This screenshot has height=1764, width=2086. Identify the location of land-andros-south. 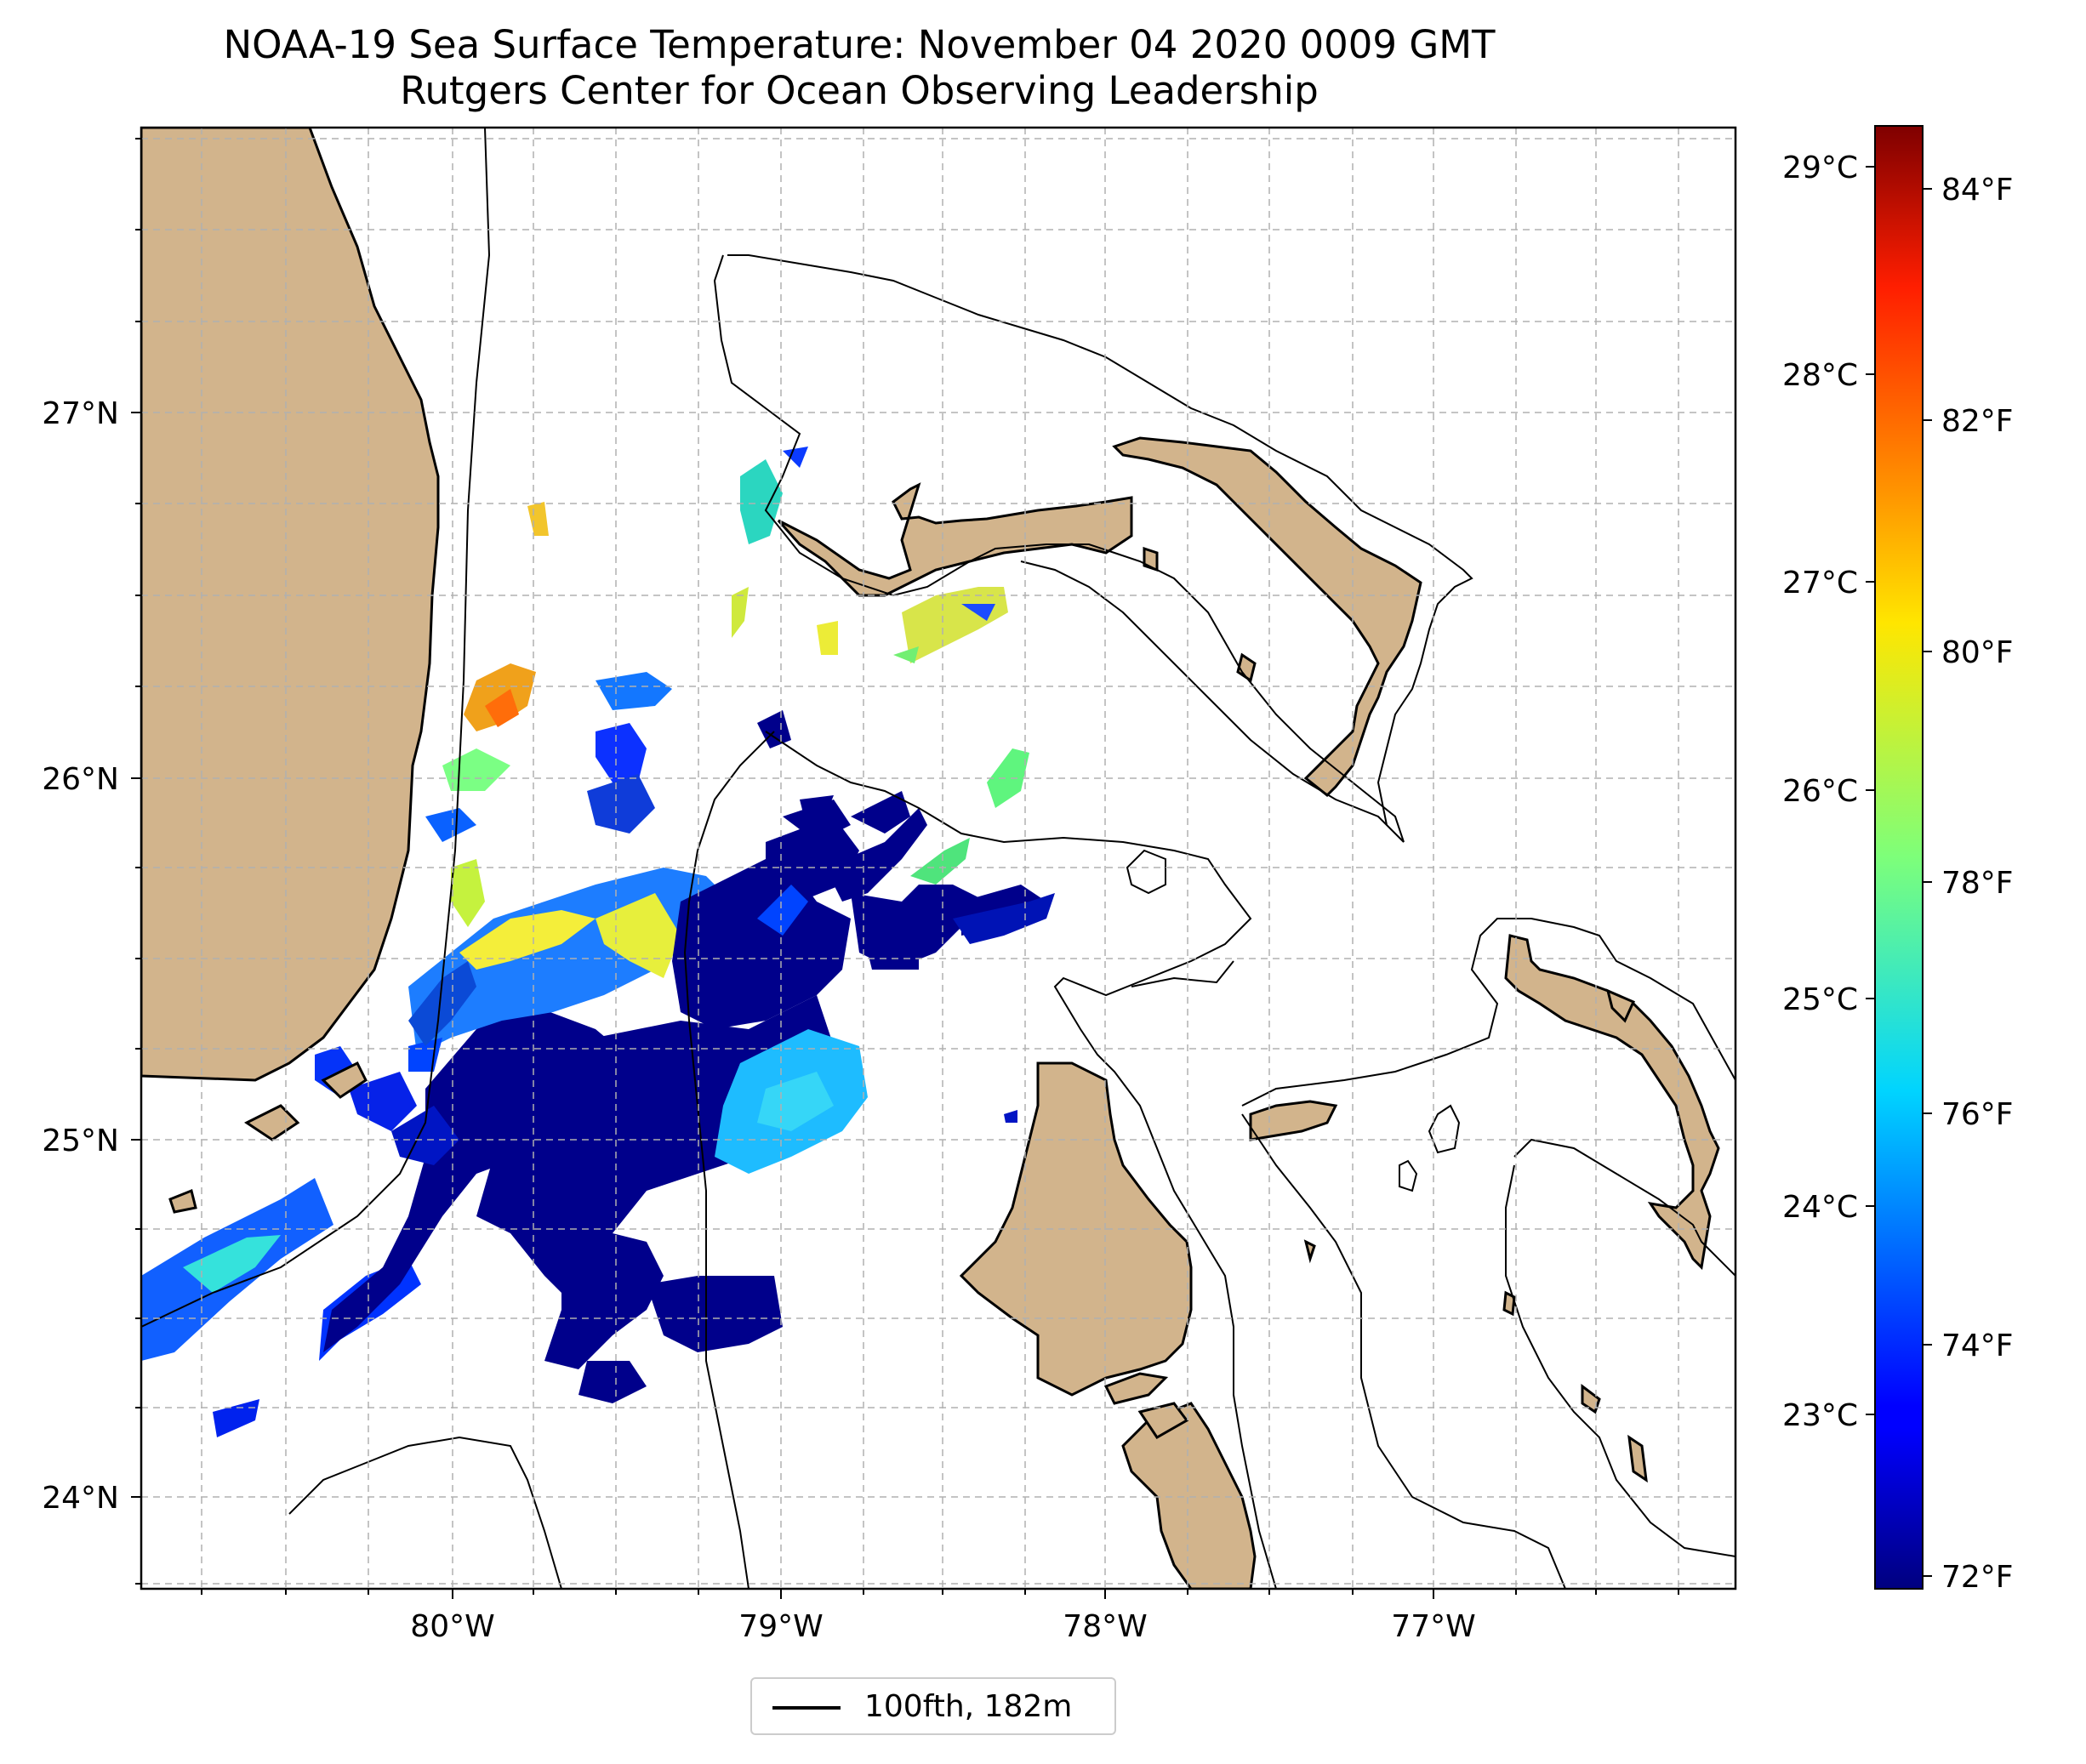
(1189, 1495).